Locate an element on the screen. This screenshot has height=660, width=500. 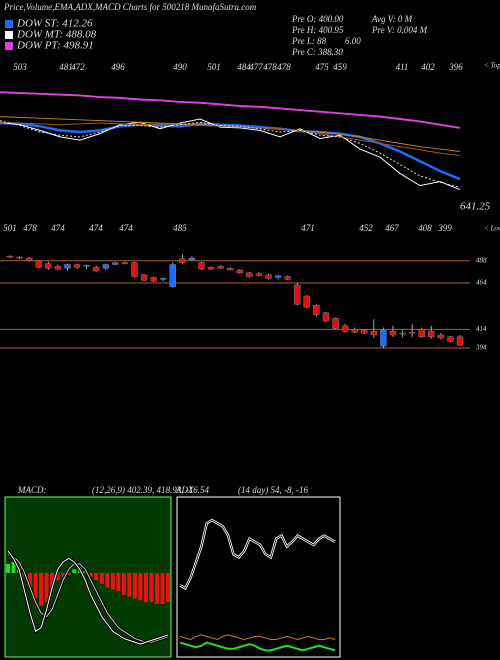
level-label: 464 is located at coordinates (481, 283).